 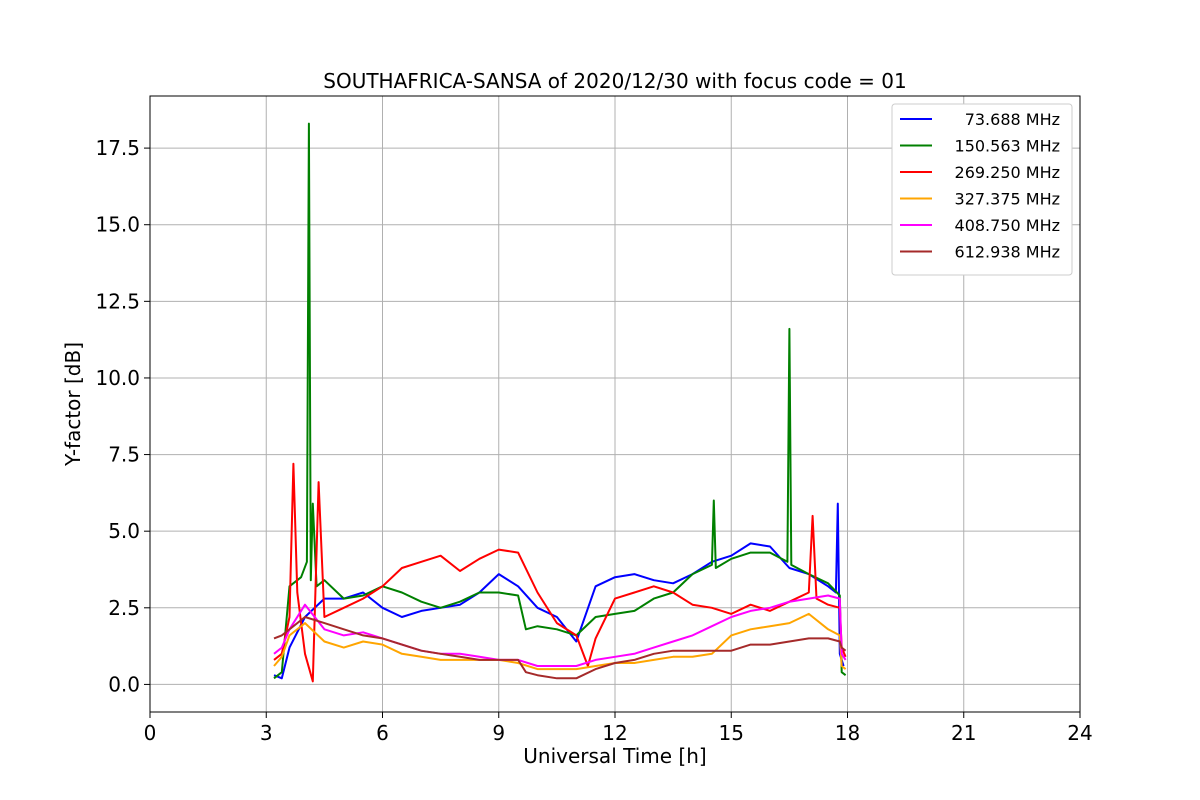 I want to click on y-tick-label: 17.5, so click(x=117, y=148).